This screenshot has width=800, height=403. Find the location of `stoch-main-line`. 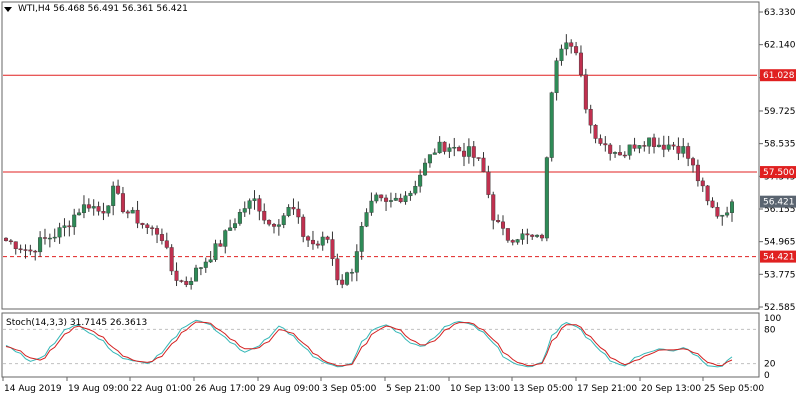

stoch-main-line is located at coordinates (369, 343).